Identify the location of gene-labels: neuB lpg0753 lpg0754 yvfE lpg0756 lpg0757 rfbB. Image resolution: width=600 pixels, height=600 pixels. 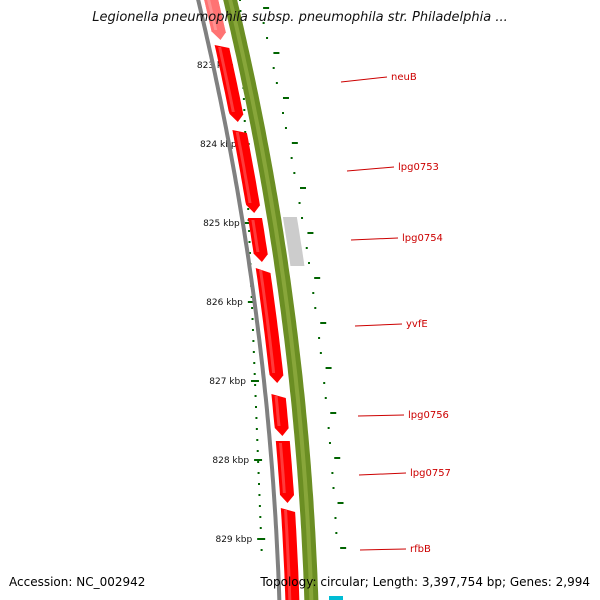
(395, 313).